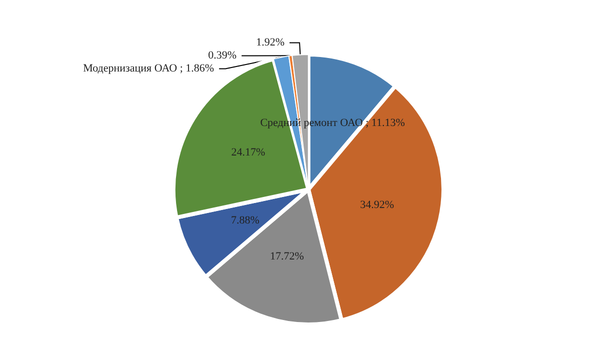 The width and height of the screenshot is (605, 340). What do you see at coordinates (270, 42) in the screenshot?
I see `data-label: 1.92%` at bounding box center [270, 42].